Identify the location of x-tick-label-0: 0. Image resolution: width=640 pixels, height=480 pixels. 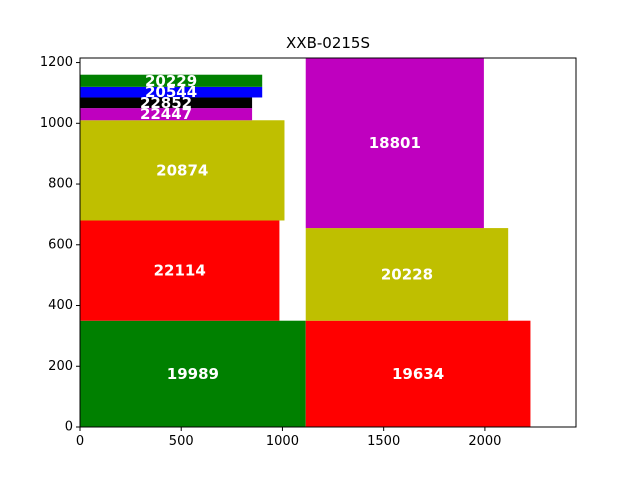
(80, 441).